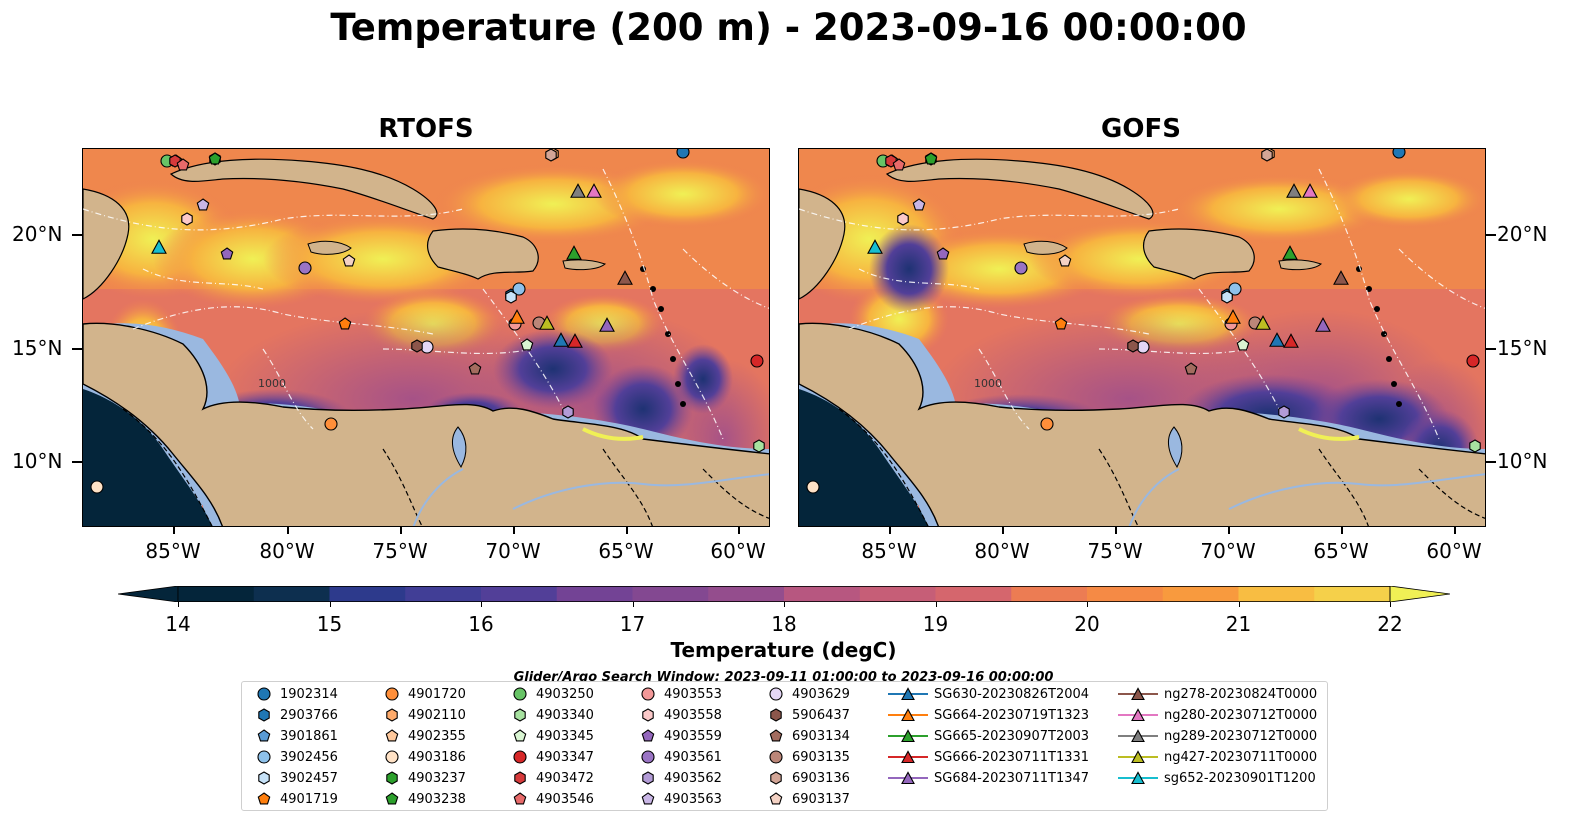  What do you see at coordinates (680, 715) in the screenshot?
I see `legend-item: 4903558` at bounding box center [680, 715].